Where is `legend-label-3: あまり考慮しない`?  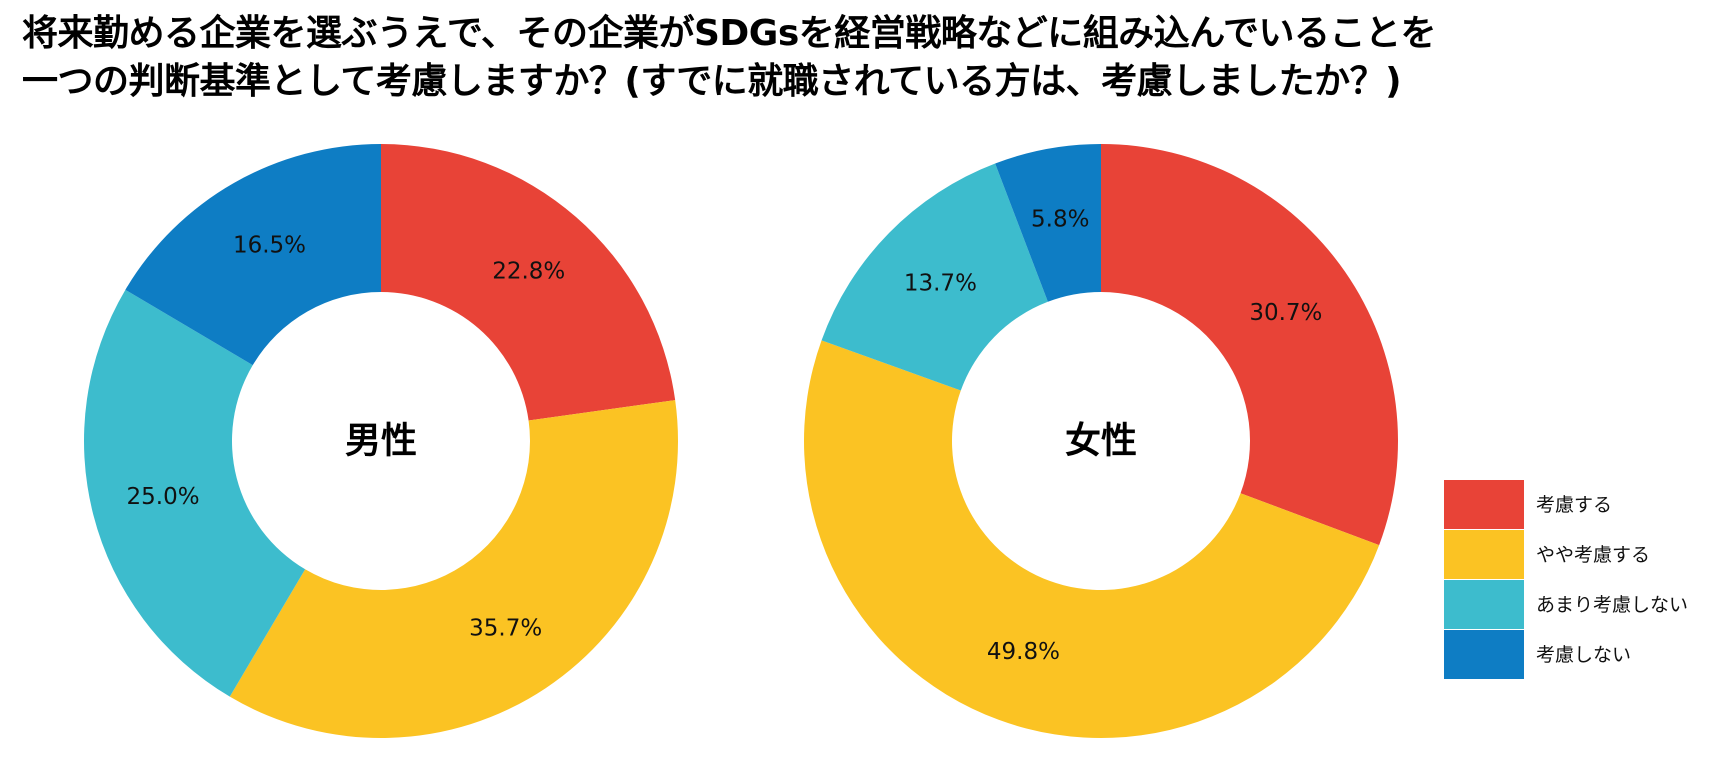 legend-label-3: あまり考慮しない is located at coordinates (1612, 605).